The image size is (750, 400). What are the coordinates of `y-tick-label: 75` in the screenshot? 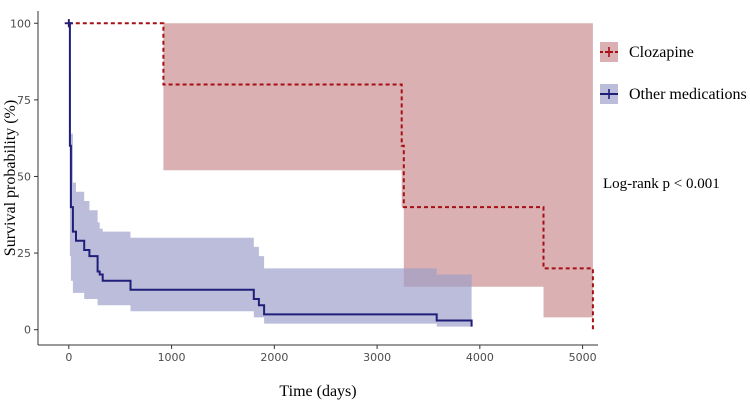 It's located at (24, 100).